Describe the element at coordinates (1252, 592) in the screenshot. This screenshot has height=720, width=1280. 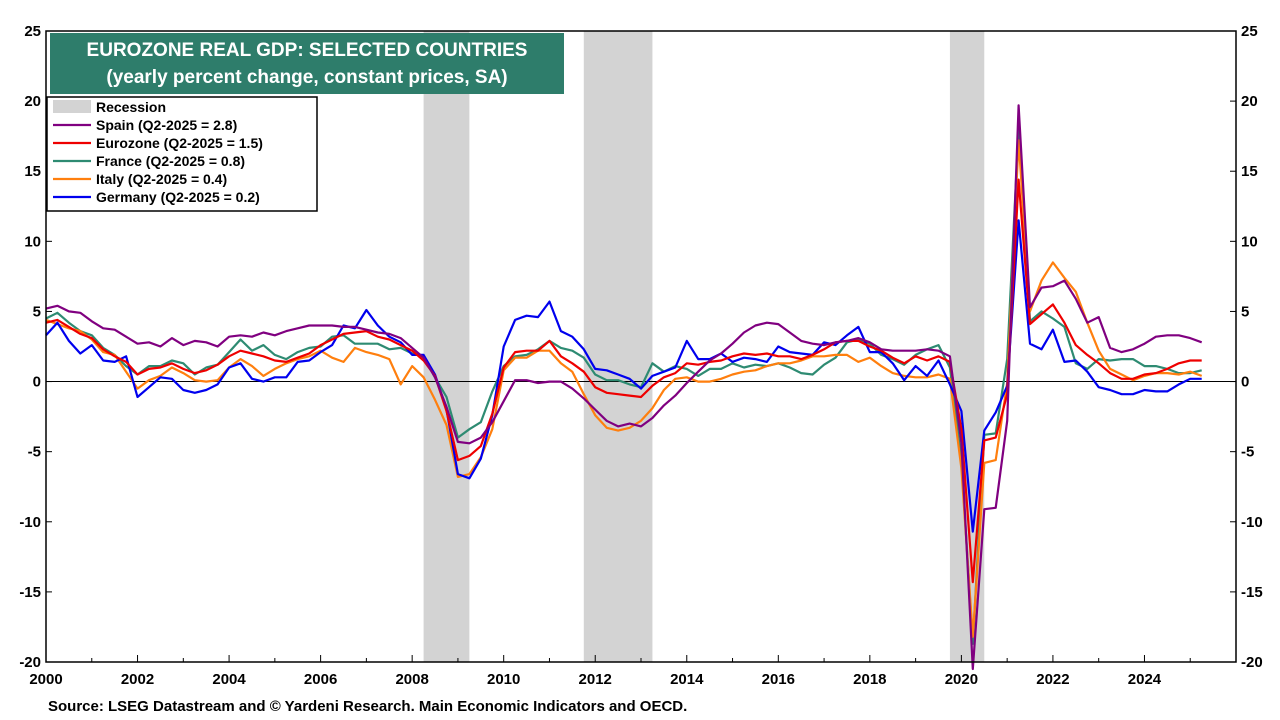
I see `y-tick-label-right-1: -15` at that location.